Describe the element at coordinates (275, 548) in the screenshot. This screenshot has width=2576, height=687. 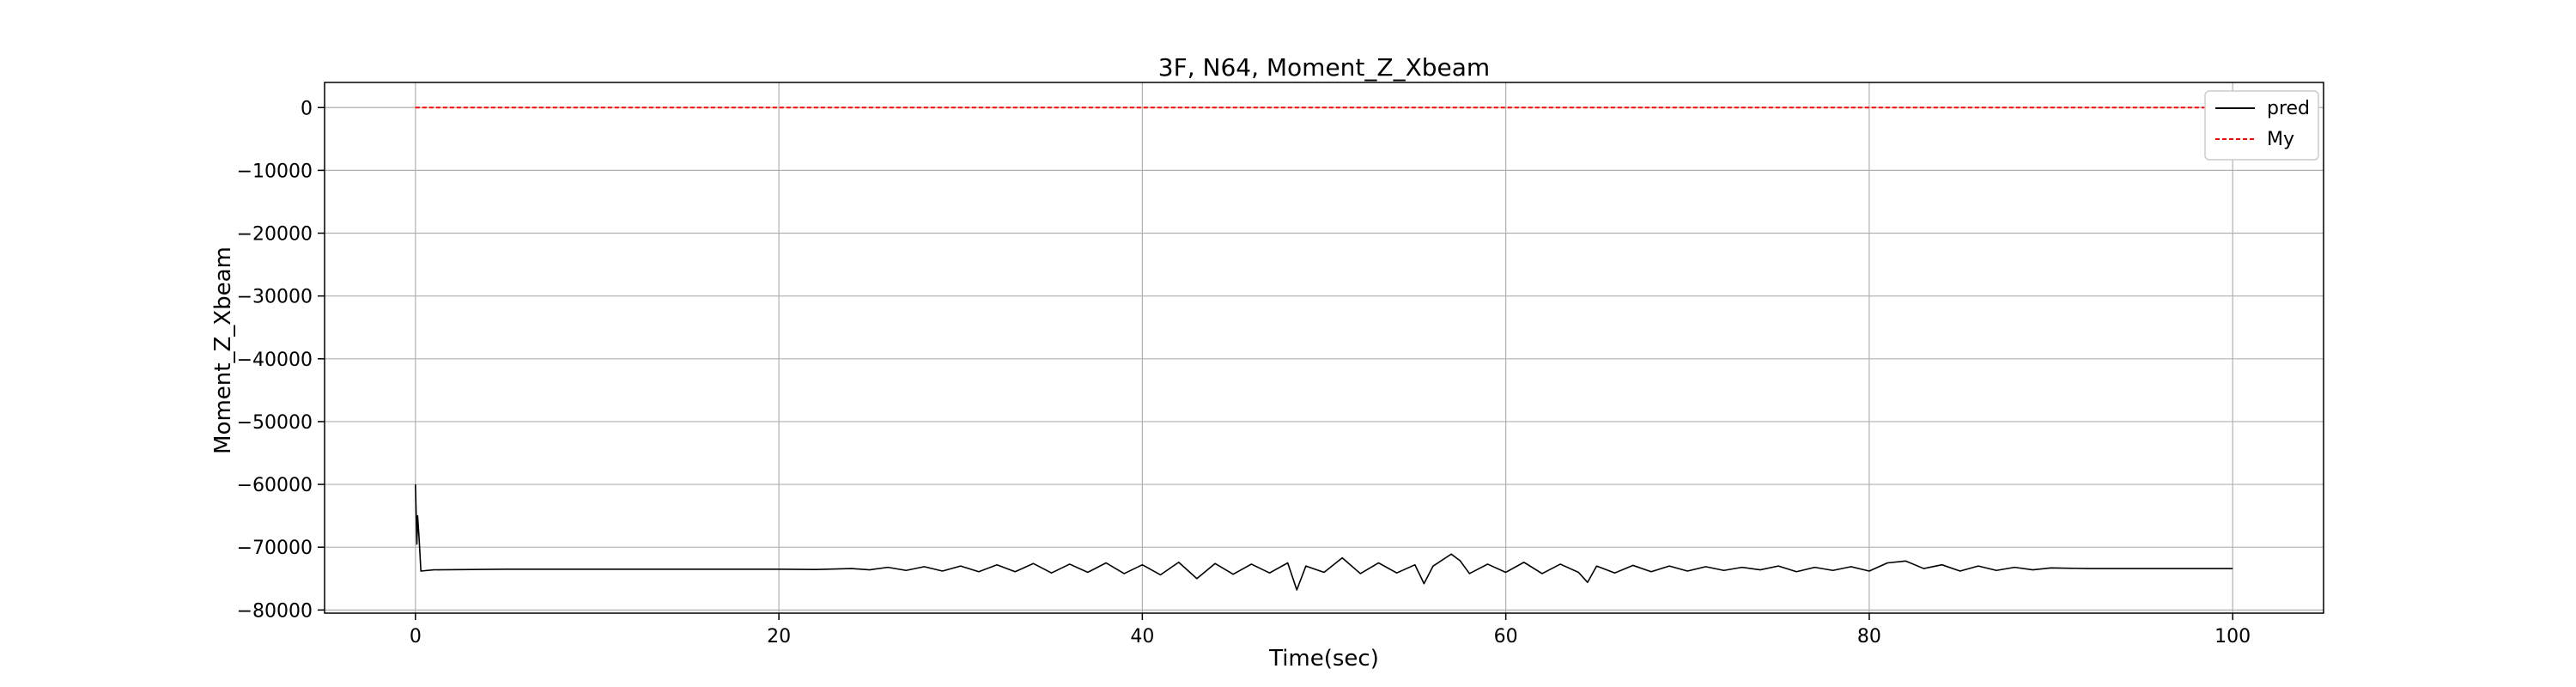
I see `y-tick-label: −70000` at that location.